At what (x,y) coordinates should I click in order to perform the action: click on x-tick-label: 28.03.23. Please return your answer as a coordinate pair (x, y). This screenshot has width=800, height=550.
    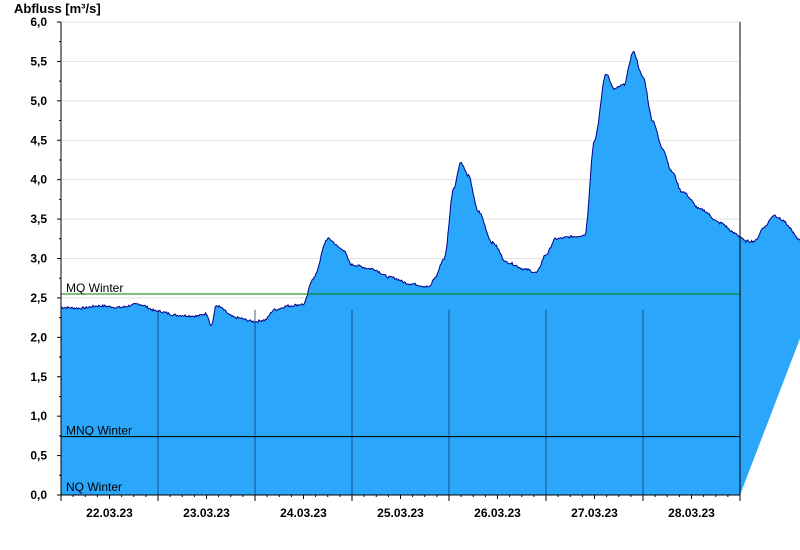
    Looking at the image, I should click on (691, 513).